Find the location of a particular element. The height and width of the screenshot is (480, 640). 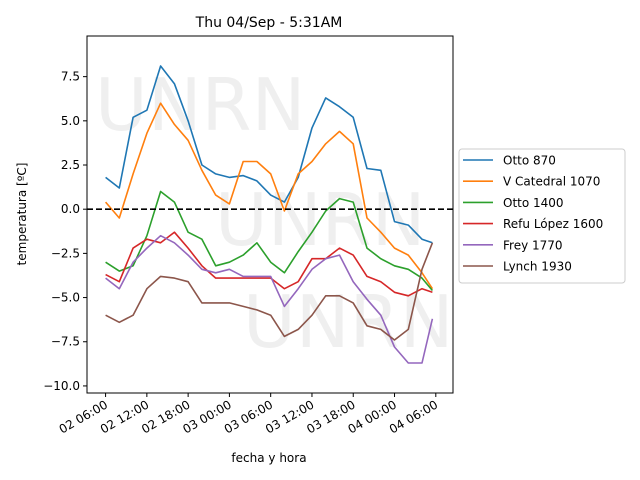

watermark-1: UNRN is located at coordinates (200, 105).